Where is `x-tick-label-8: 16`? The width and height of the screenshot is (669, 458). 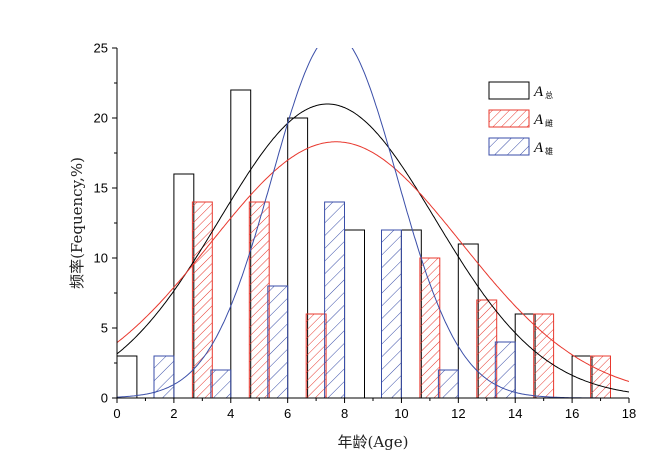 x-tick-label-8: 16 is located at coordinates (572, 413).